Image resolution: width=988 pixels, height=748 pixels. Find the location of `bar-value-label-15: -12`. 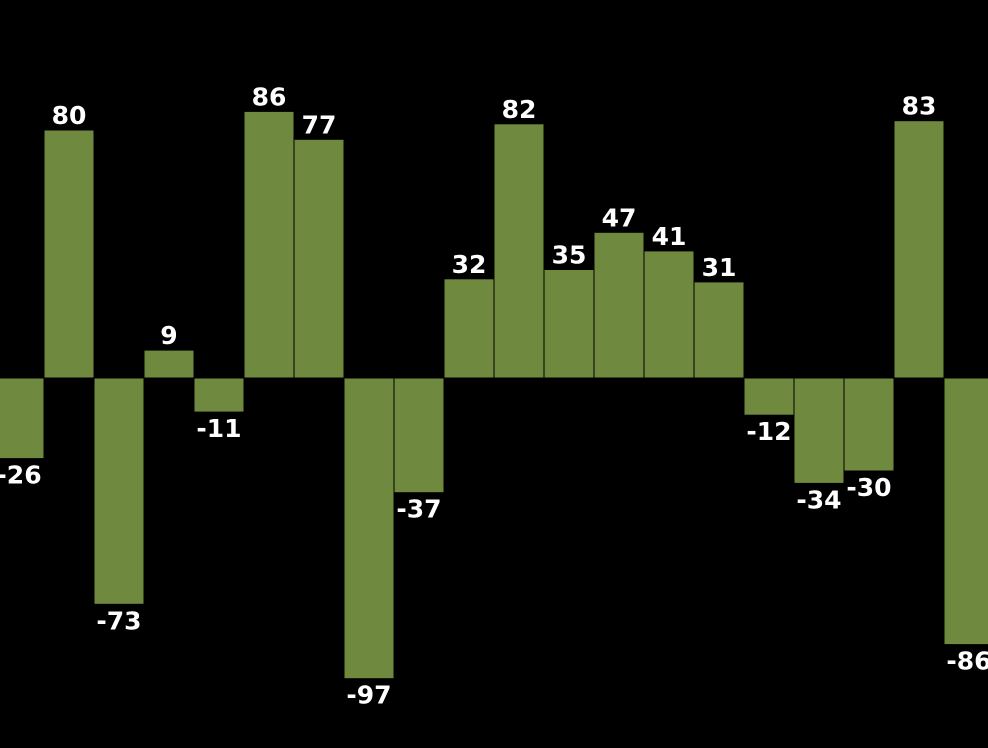

bar-value-label-15: -12 is located at coordinates (768, 431).